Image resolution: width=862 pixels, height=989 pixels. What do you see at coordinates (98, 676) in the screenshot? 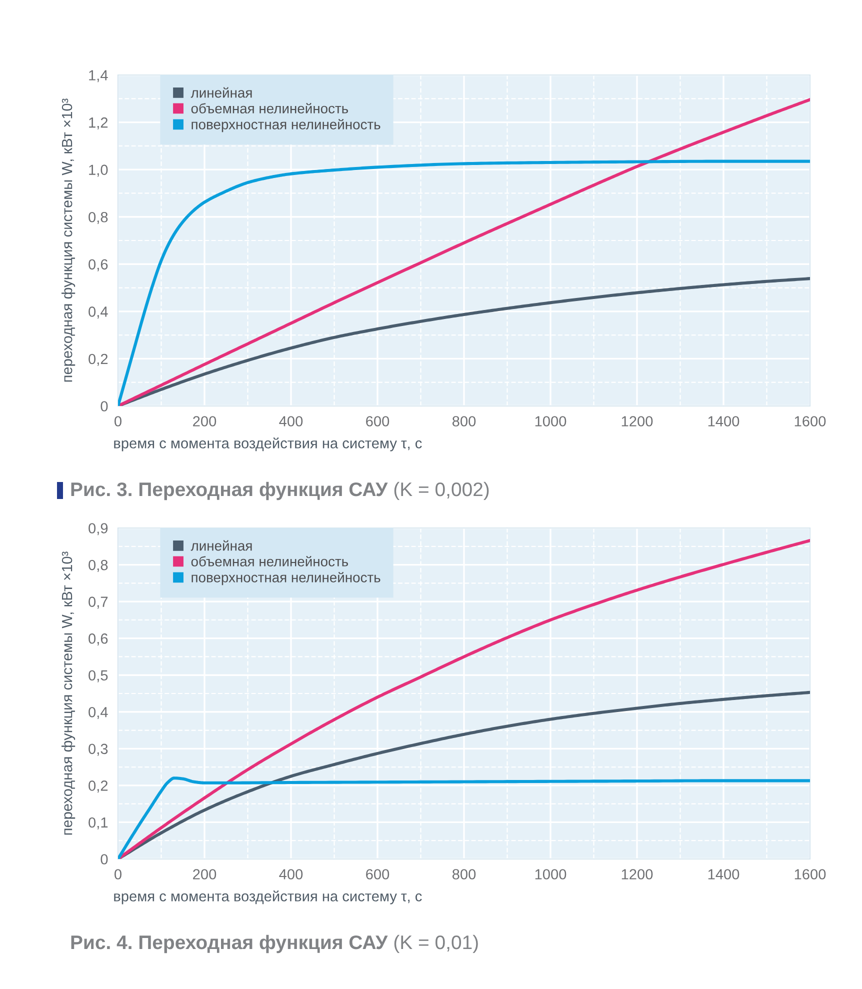
I see `y-tick-label: 0,5` at bounding box center [98, 676].